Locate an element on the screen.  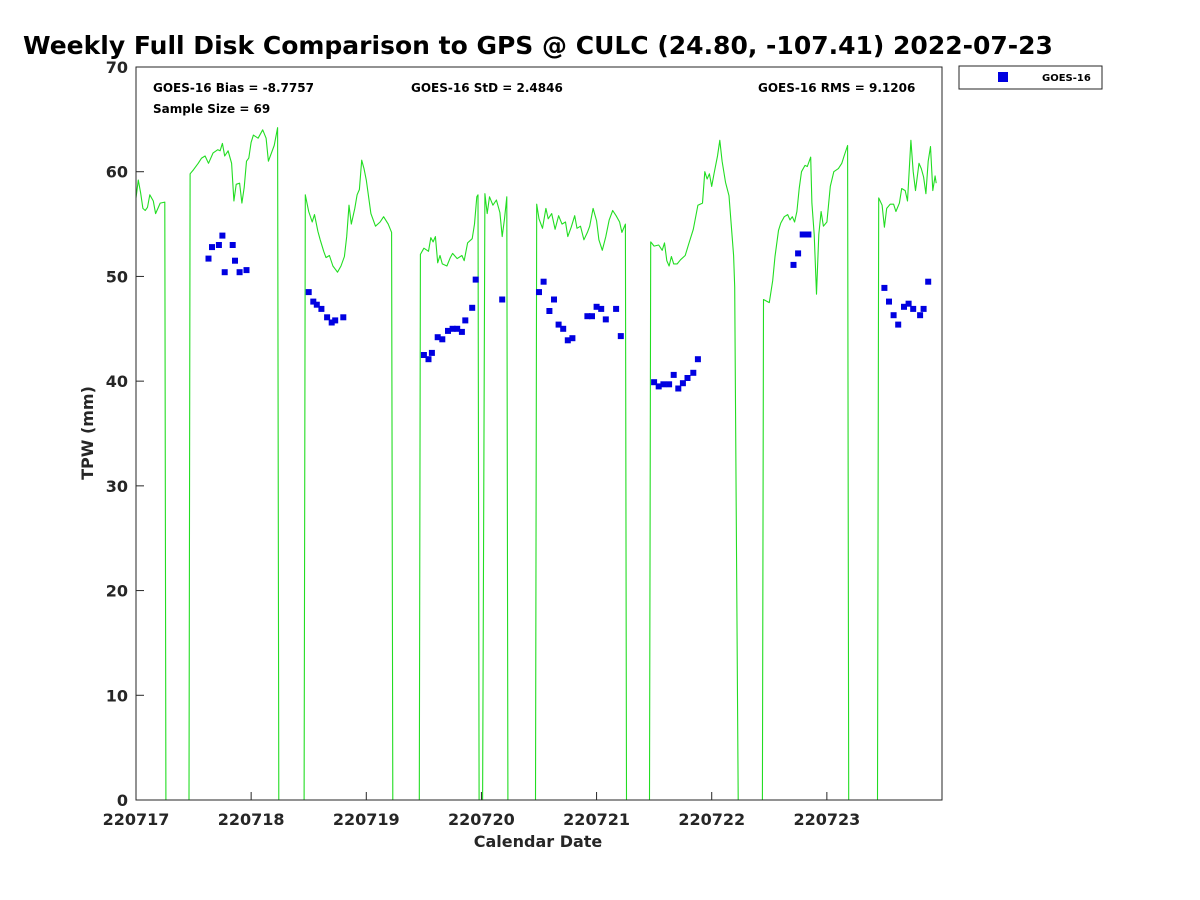
legend: GOES-16 is located at coordinates (1030, 77).